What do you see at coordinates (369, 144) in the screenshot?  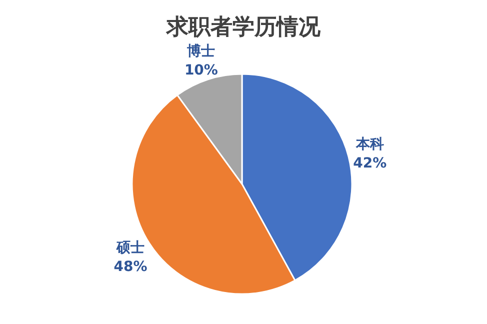 I see `slice-label: 本科` at bounding box center [369, 144].